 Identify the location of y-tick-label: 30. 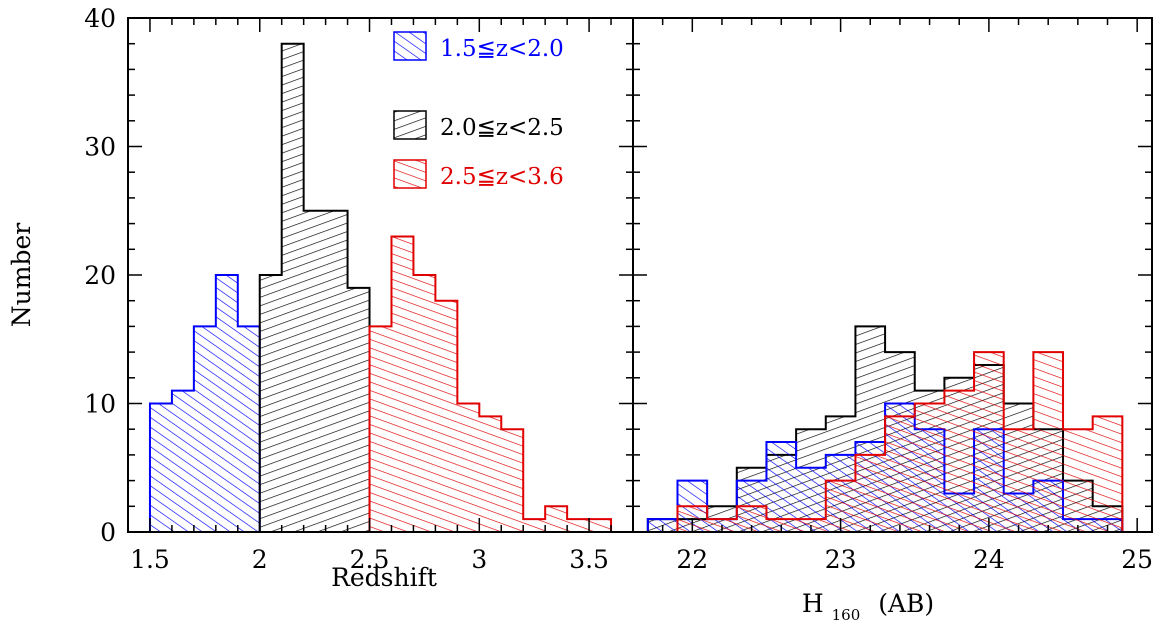
(100, 147).